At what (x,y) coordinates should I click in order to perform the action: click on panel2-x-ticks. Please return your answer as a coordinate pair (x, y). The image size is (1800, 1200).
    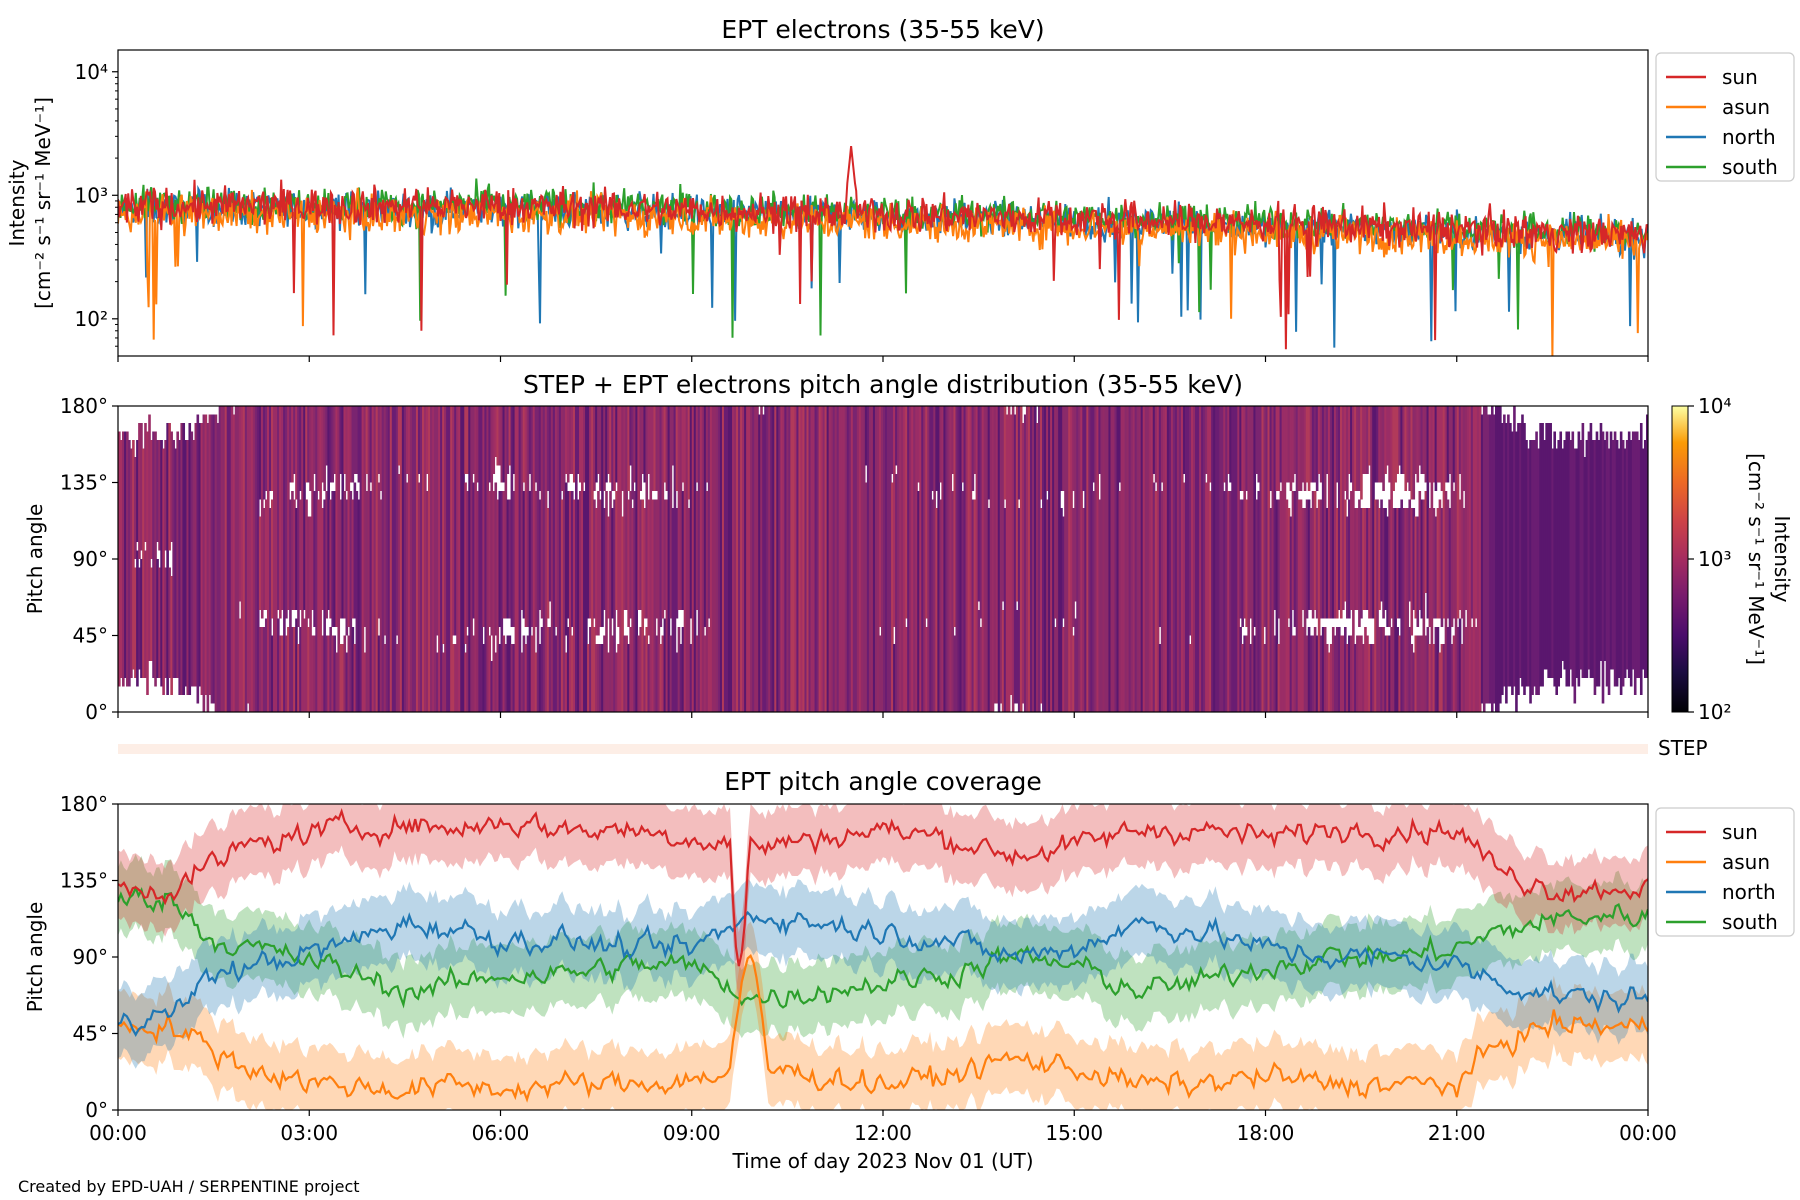
    Looking at the image, I should click on (883, 715).